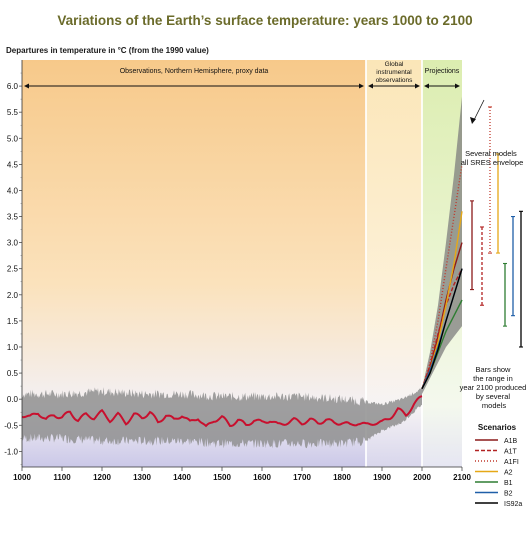 This screenshot has width=531, height=537. I want to click on legend-label-a2: A2, so click(508, 473).